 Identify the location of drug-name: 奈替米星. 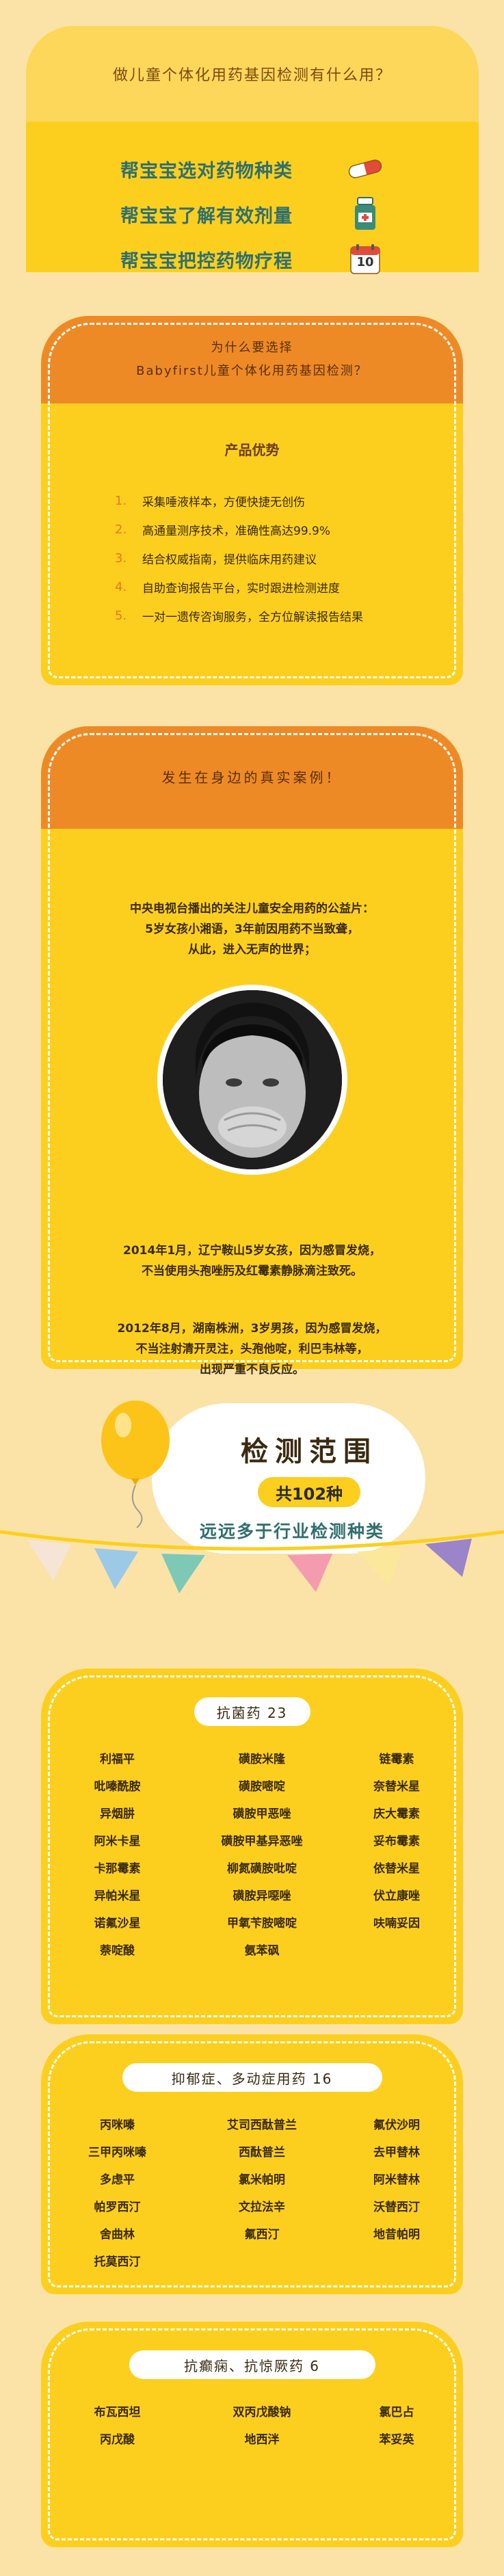
(396, 1786).